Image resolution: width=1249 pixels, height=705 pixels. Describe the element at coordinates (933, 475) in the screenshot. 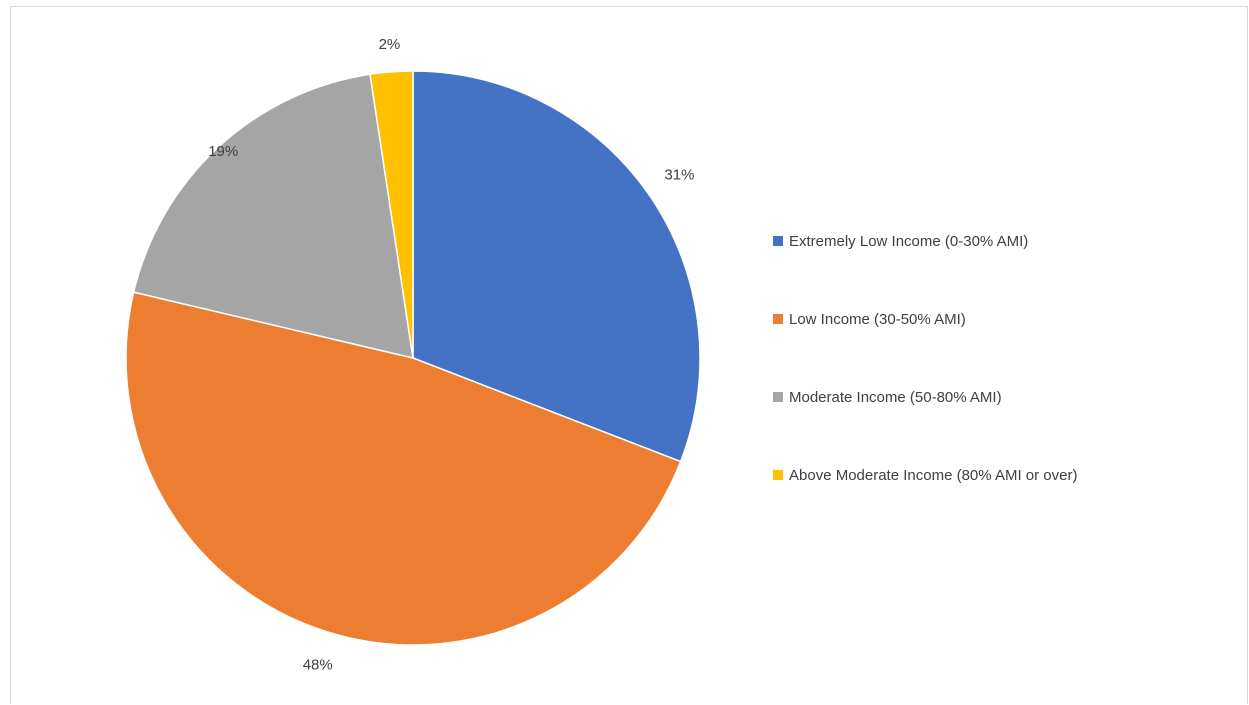

I see `legend-label: Above Moderate Income (80% AMI or over)` at that location.